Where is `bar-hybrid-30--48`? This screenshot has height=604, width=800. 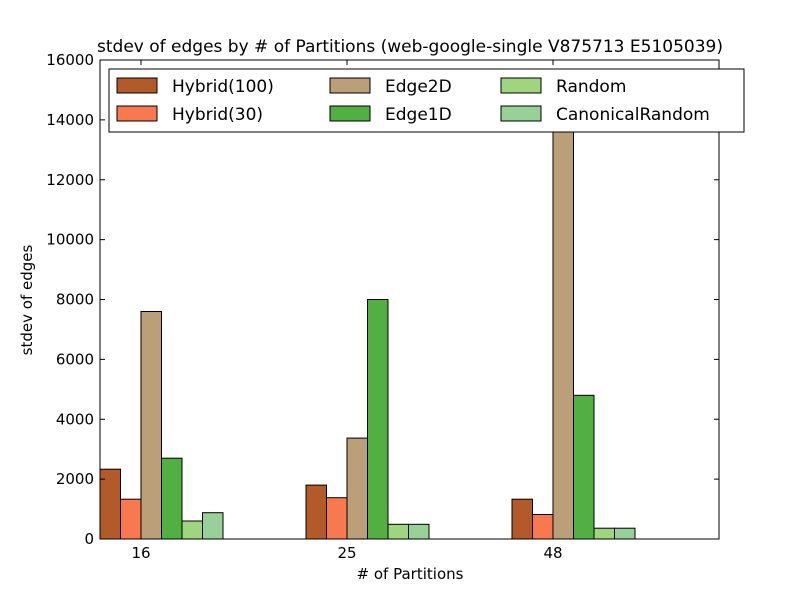 bar-hybrid-30--48 is located at coordinates (543, 527).